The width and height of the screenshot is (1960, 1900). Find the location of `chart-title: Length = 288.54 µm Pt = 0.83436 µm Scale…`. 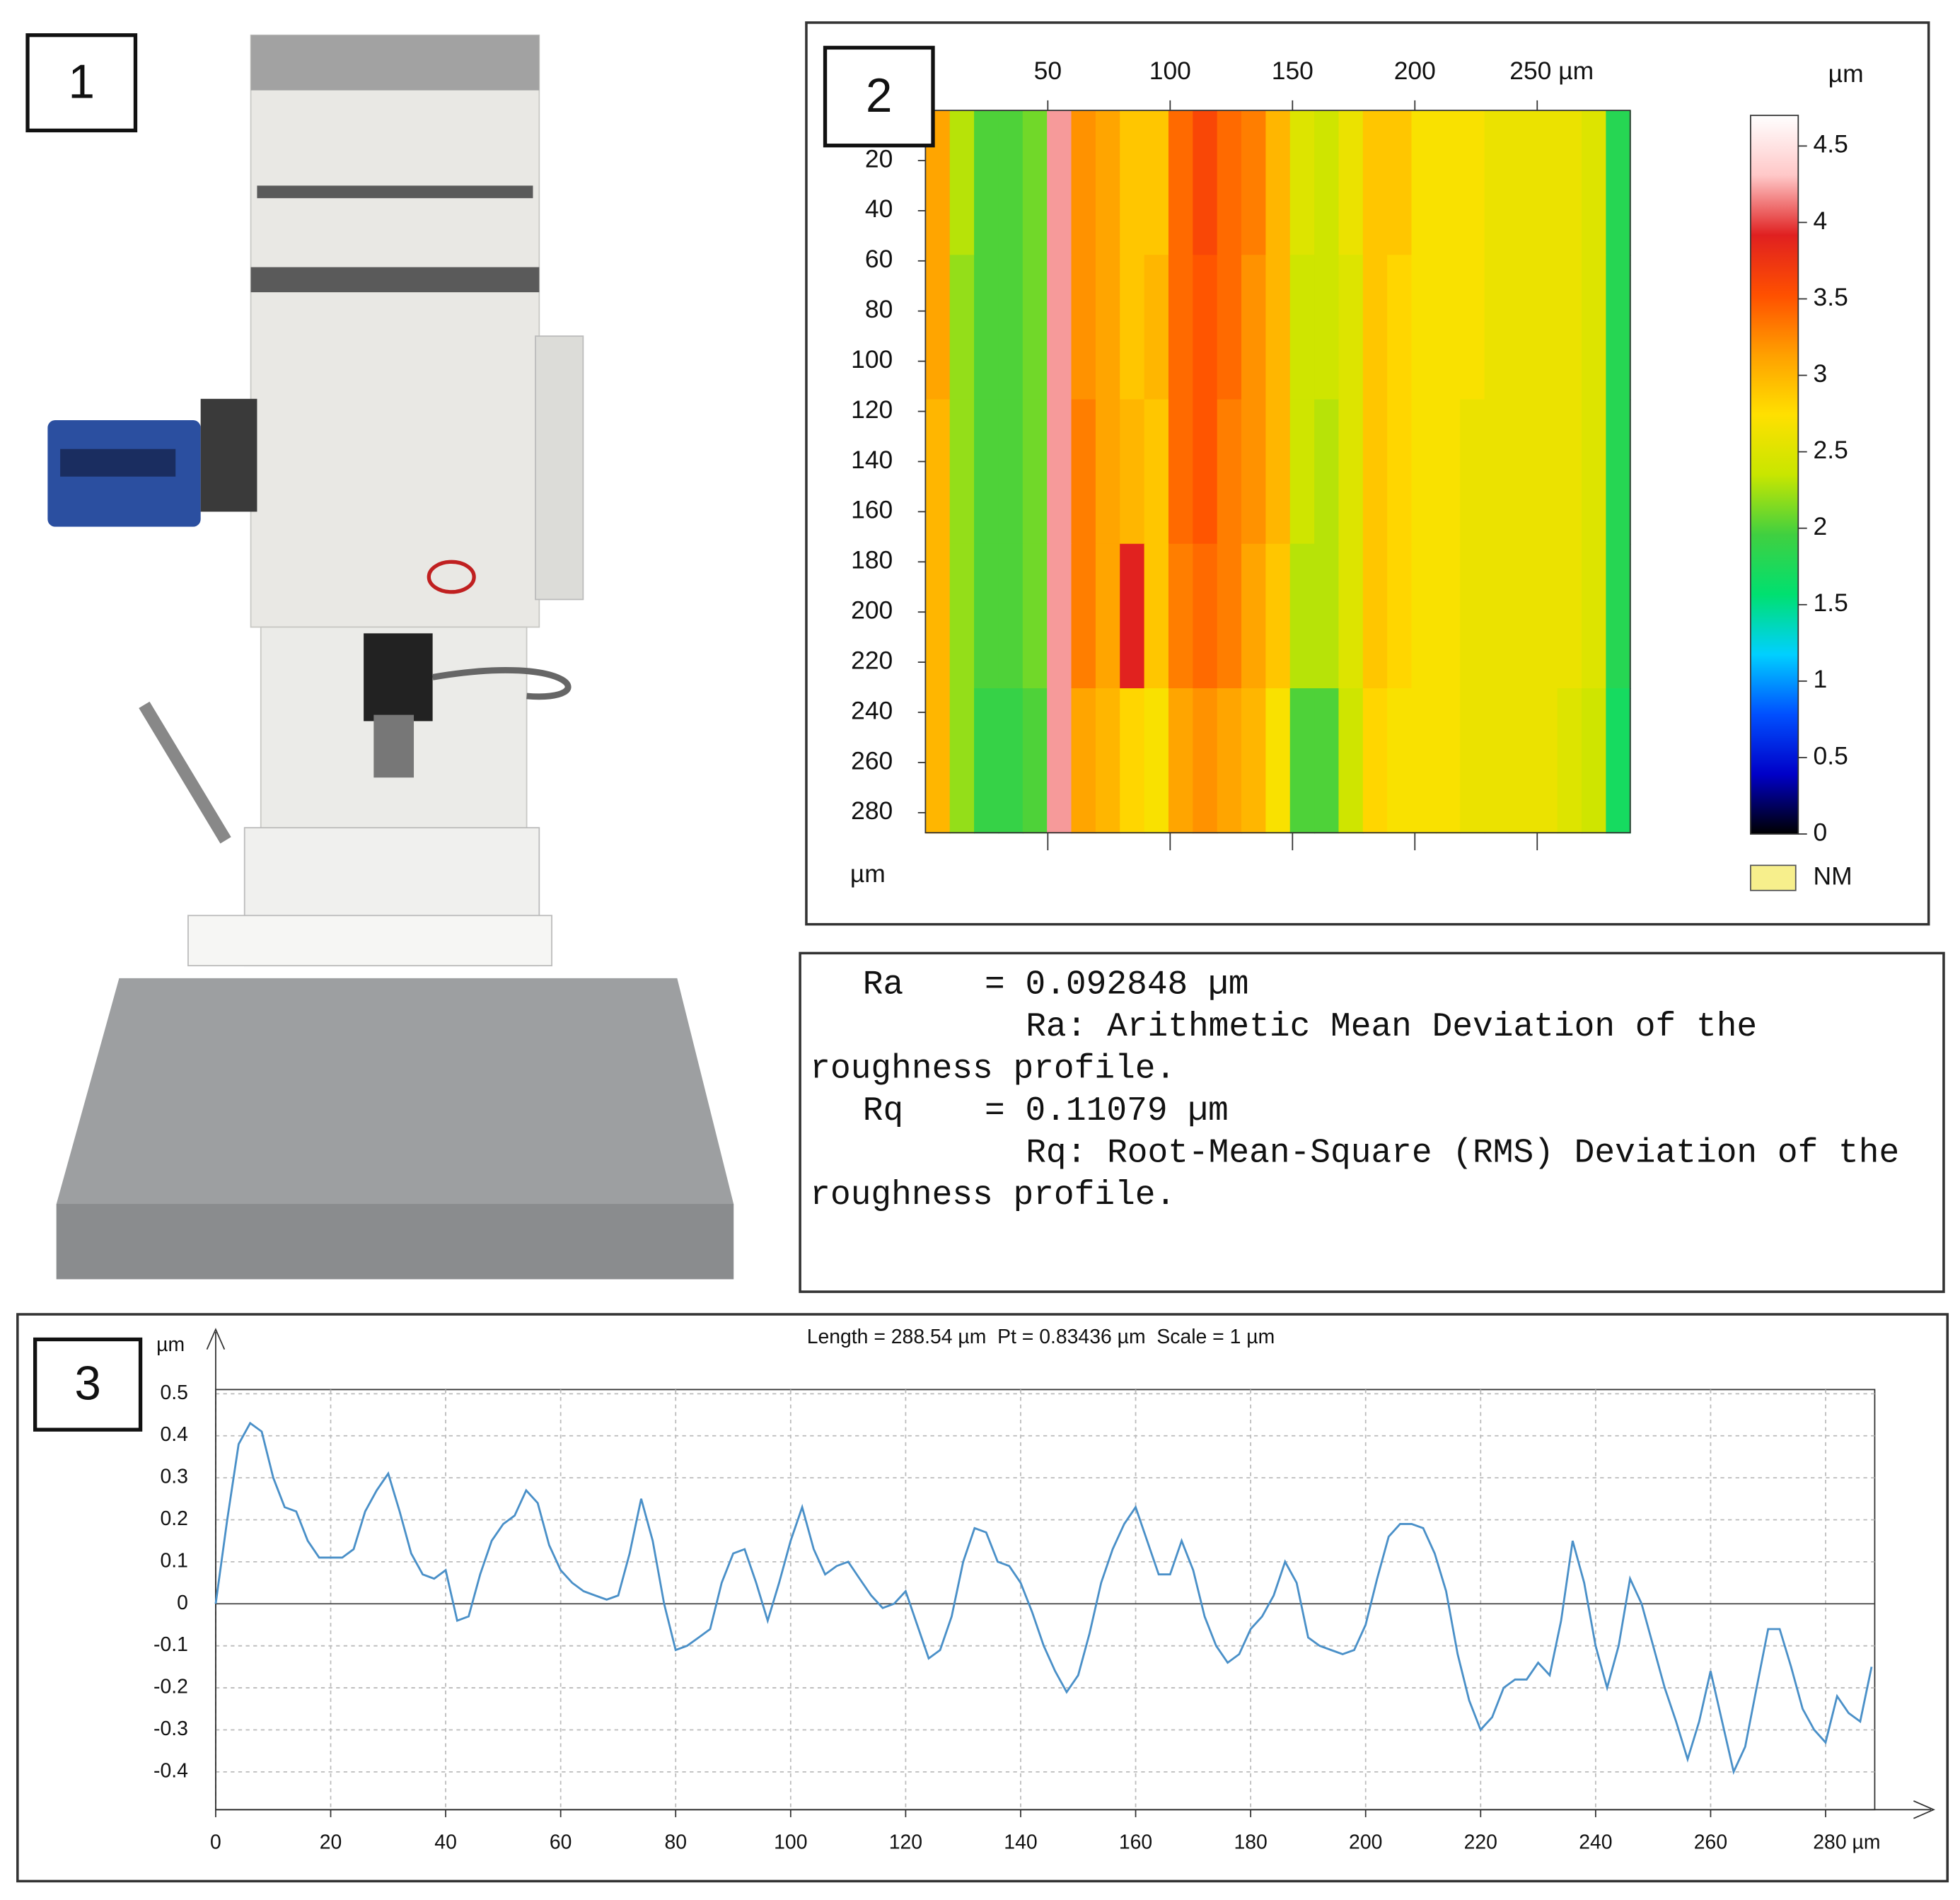

chart-title: Length = 288.54 µm Pt = 0.83436 µm Scale… is located at coordinates (1041, 1337).